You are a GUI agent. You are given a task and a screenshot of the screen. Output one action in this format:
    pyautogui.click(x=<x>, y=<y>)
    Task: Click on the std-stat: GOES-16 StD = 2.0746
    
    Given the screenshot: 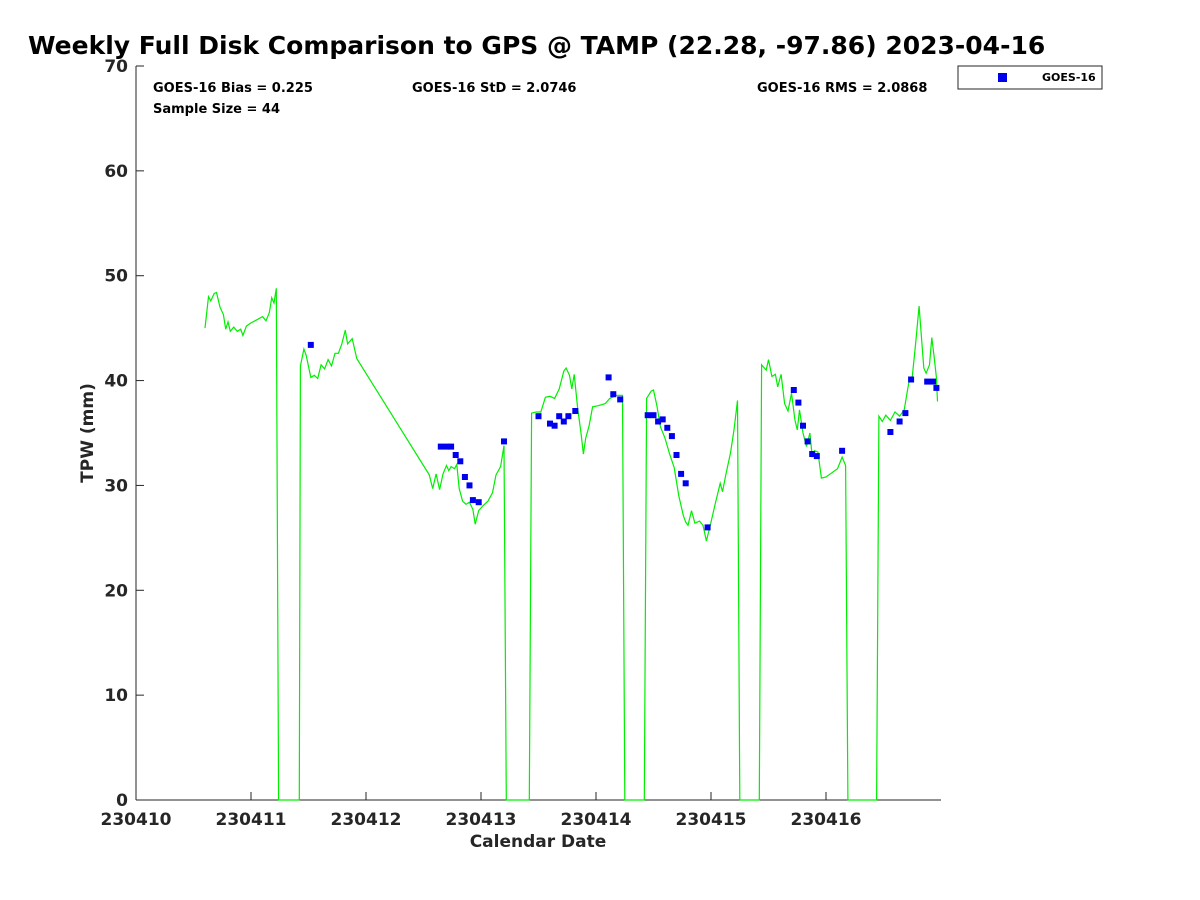 What is the action you would take?
    pyautogui.click(x=494, y=88)
    